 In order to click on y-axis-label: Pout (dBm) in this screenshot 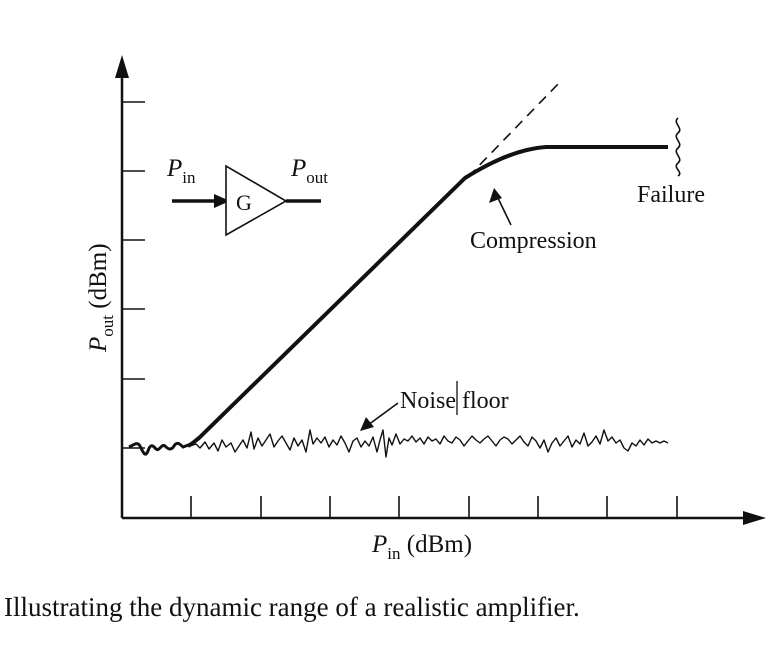, I will do `click(101, 298)`.